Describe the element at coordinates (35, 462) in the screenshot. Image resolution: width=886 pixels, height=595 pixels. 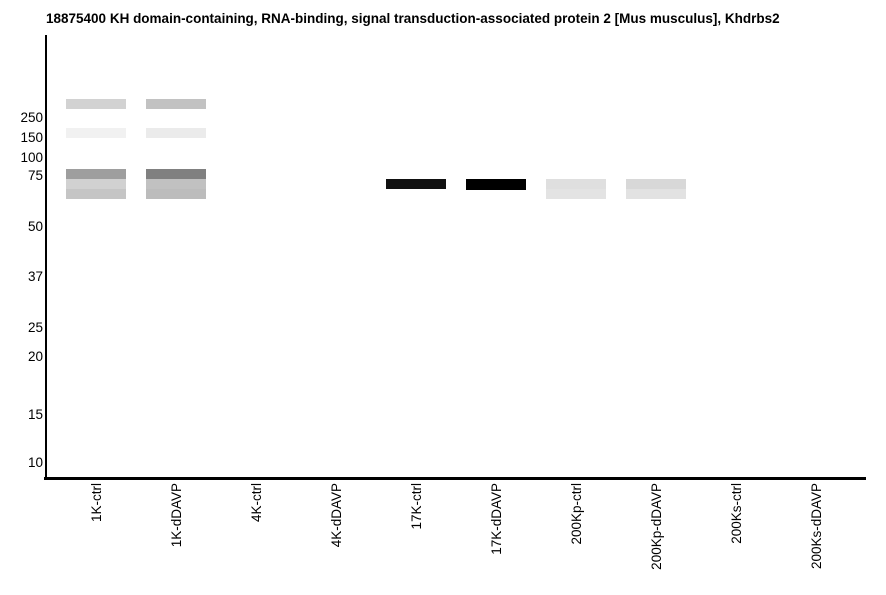
I see `y-axis-tick-label: 10` at that location.